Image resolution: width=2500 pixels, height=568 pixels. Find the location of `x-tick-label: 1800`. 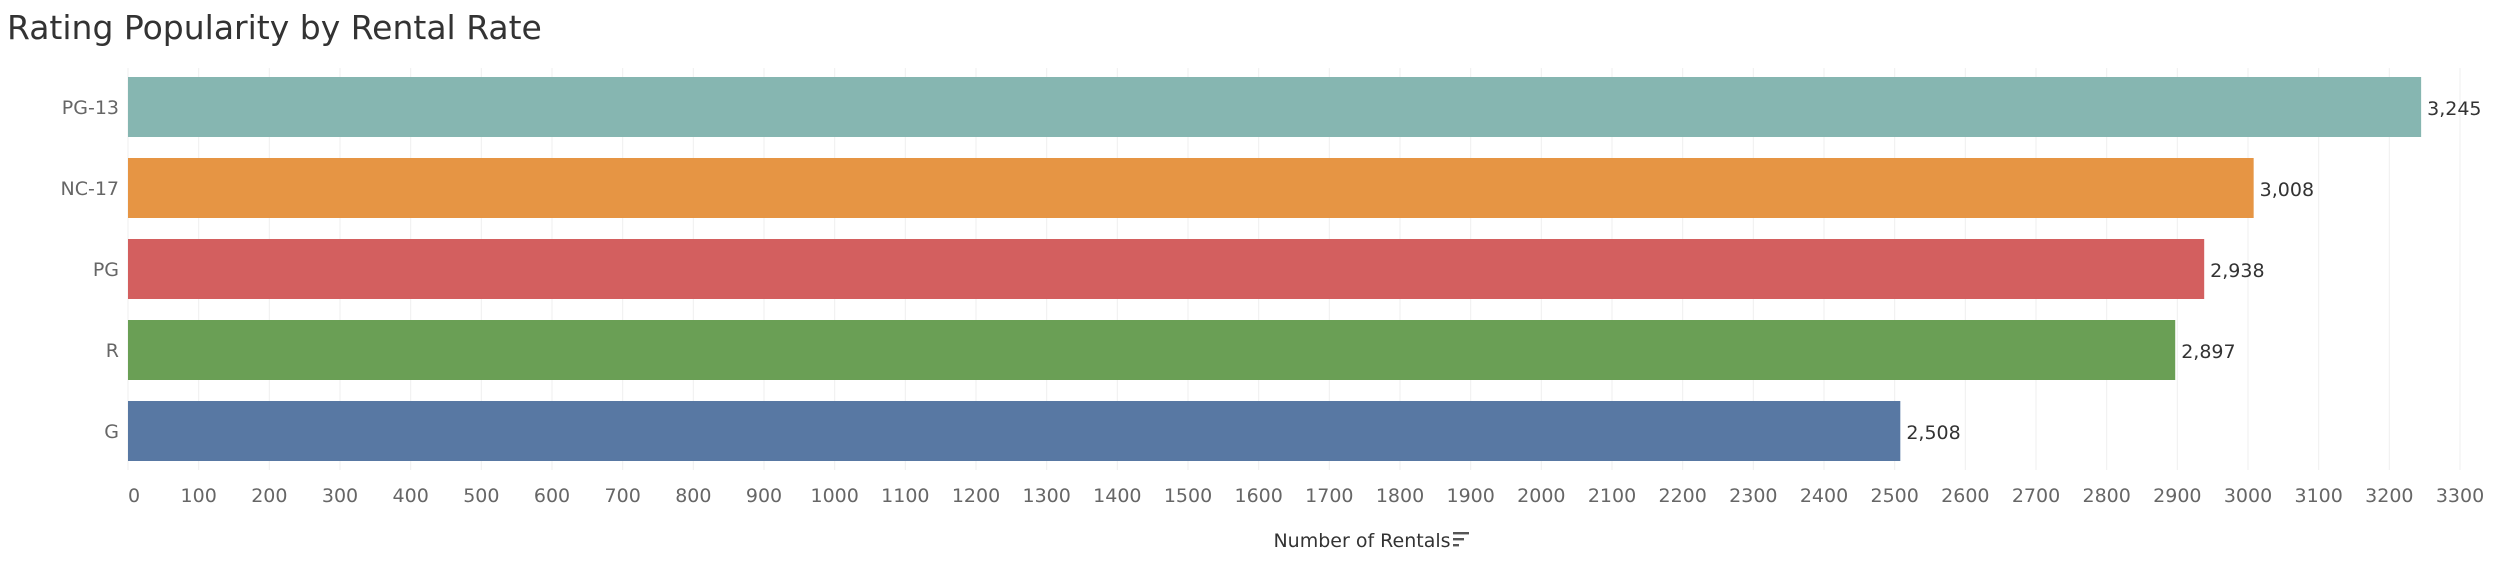

x-tick-label: 1800 is located at coordinates (1400, 496).